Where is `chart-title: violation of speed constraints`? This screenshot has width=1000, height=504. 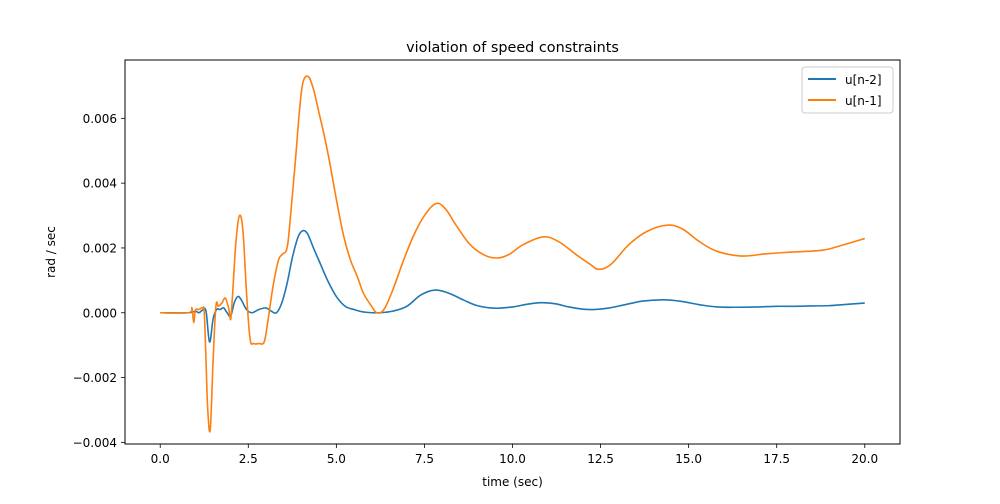 chart-title: violation of speed constraints is located at coordinates (512, 48).